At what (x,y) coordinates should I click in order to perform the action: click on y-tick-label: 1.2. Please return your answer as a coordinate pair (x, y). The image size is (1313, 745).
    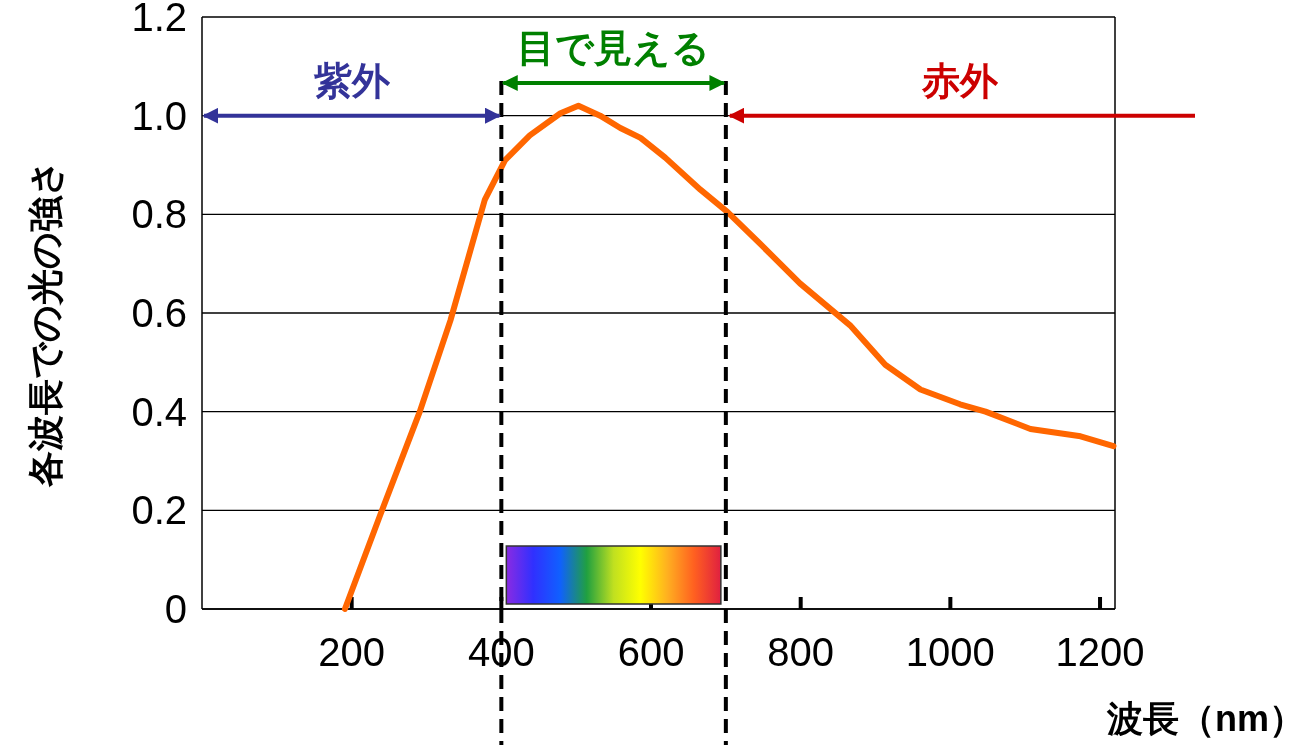
    Looking at the image, I should click on (159, 19).